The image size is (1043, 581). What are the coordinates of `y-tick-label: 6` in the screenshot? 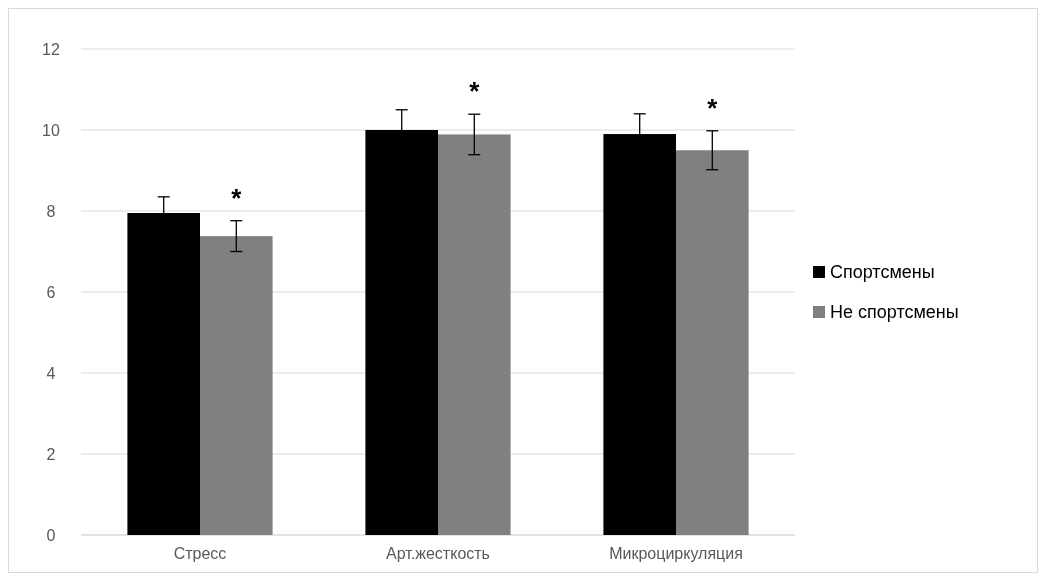 It's located at (51, 292).